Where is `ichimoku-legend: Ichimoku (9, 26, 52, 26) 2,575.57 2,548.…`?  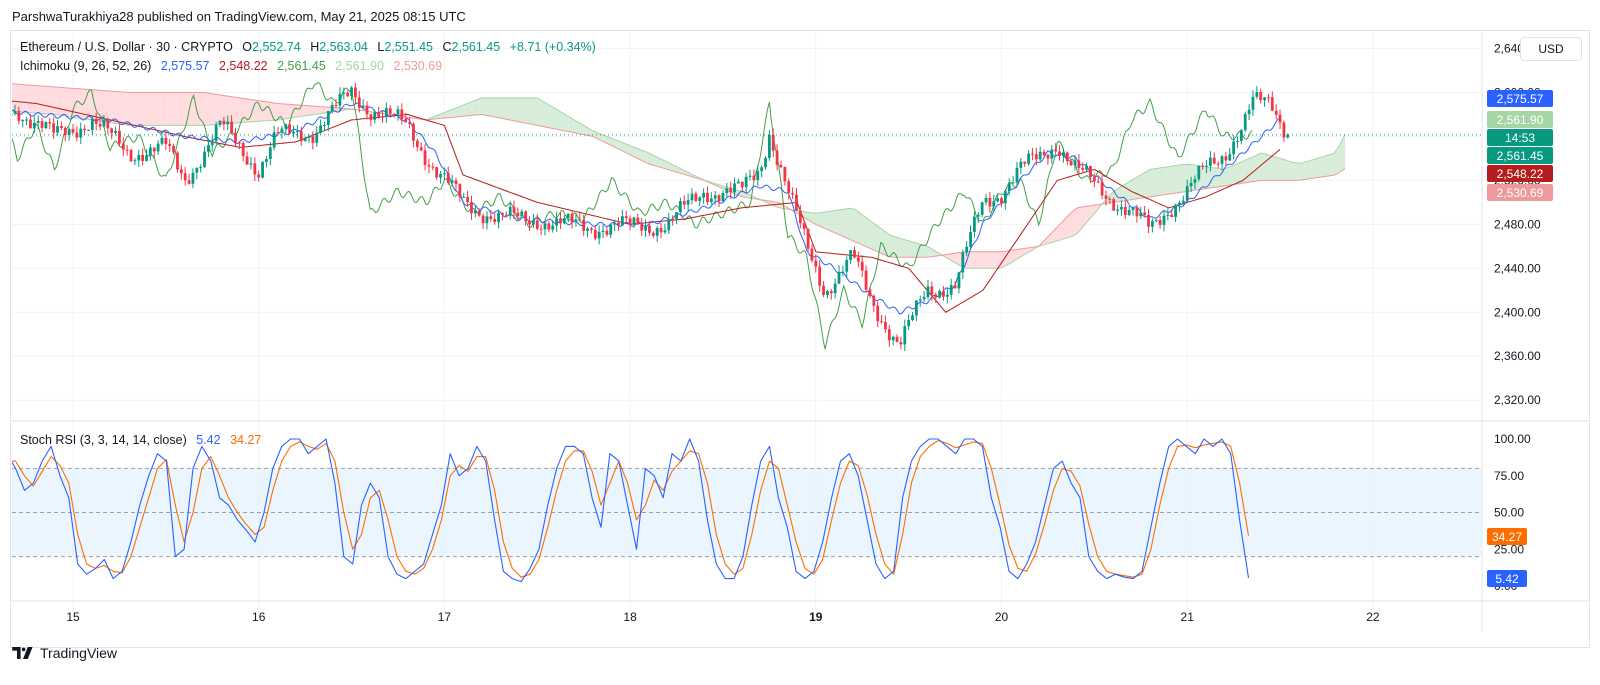 ichimoku-legend: Ichimoku (9, 26, 52, 26) 2,575.57 2,548.… is located at coordinates (231, 66).